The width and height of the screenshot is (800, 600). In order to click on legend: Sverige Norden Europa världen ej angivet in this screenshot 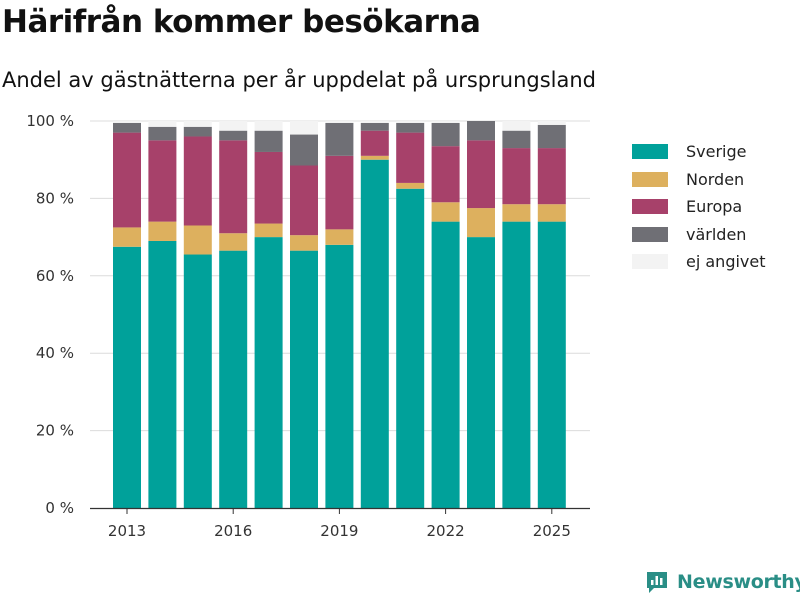, I will do `click(699, 207)`.